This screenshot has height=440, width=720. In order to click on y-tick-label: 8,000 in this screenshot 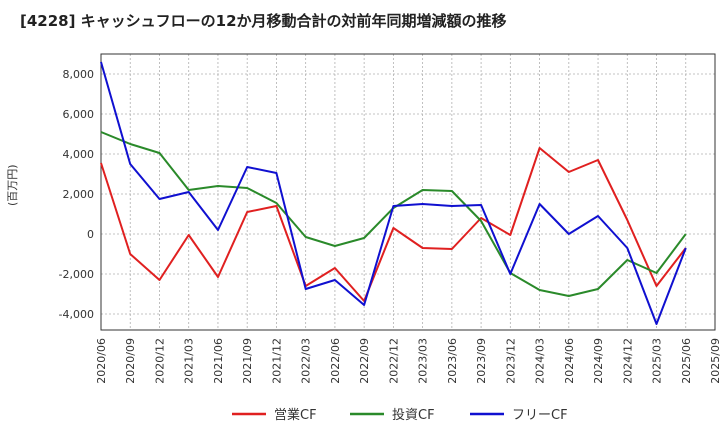, I will do `click(79, 74)`.